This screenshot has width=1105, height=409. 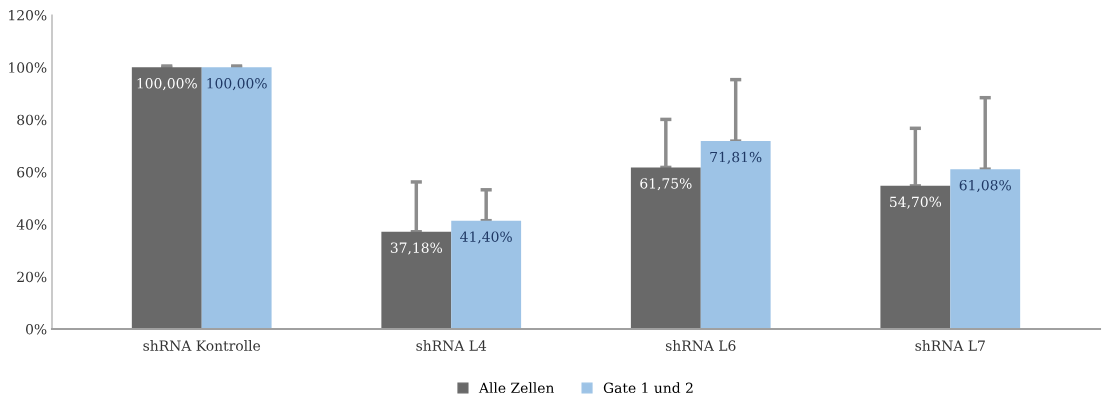 I want to click on y-tick-label: 120%, so click(x=28, y=15).